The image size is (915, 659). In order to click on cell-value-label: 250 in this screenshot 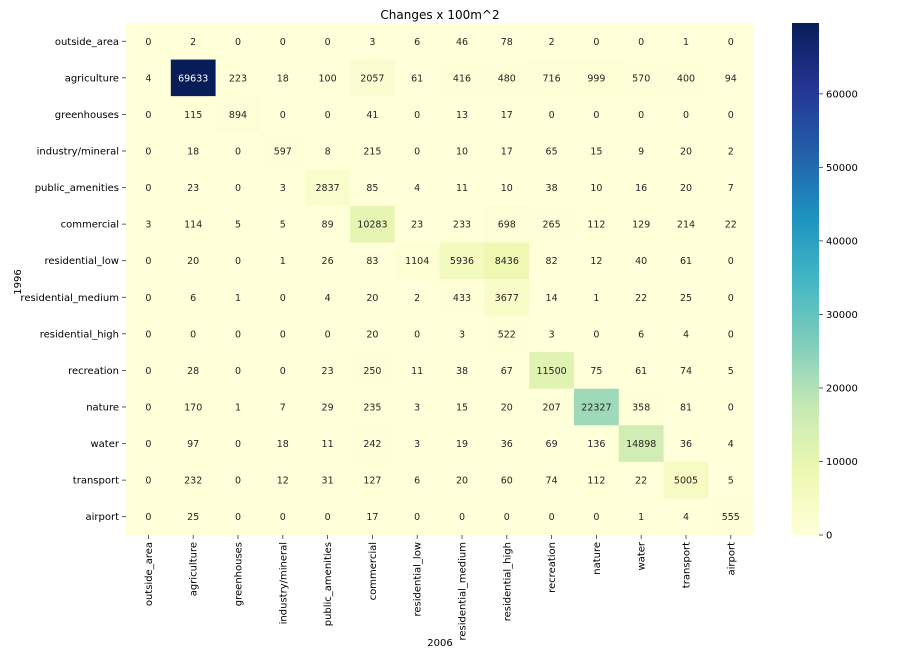, I will do `click(372, 371)`.